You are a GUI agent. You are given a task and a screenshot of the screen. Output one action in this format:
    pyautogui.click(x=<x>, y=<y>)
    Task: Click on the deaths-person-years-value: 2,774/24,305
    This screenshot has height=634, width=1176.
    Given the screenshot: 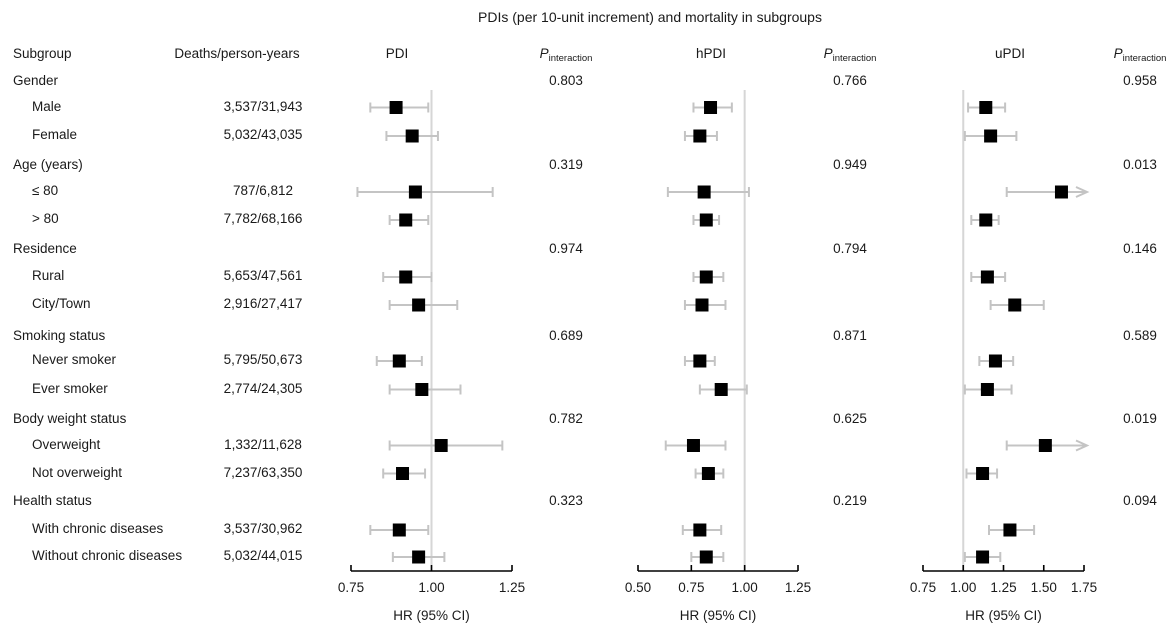 What is the action you would take?
    pyautogui.click(x=263, y=388)
    